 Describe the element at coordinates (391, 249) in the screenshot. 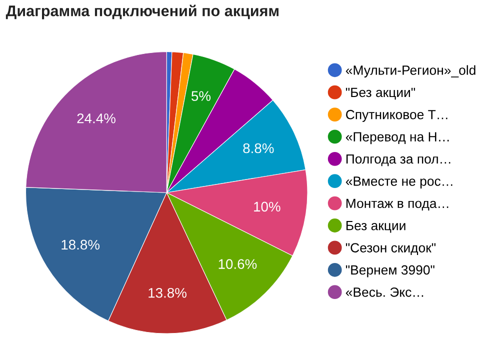

I see `legend-label: "Сезон скидок"` at that location.